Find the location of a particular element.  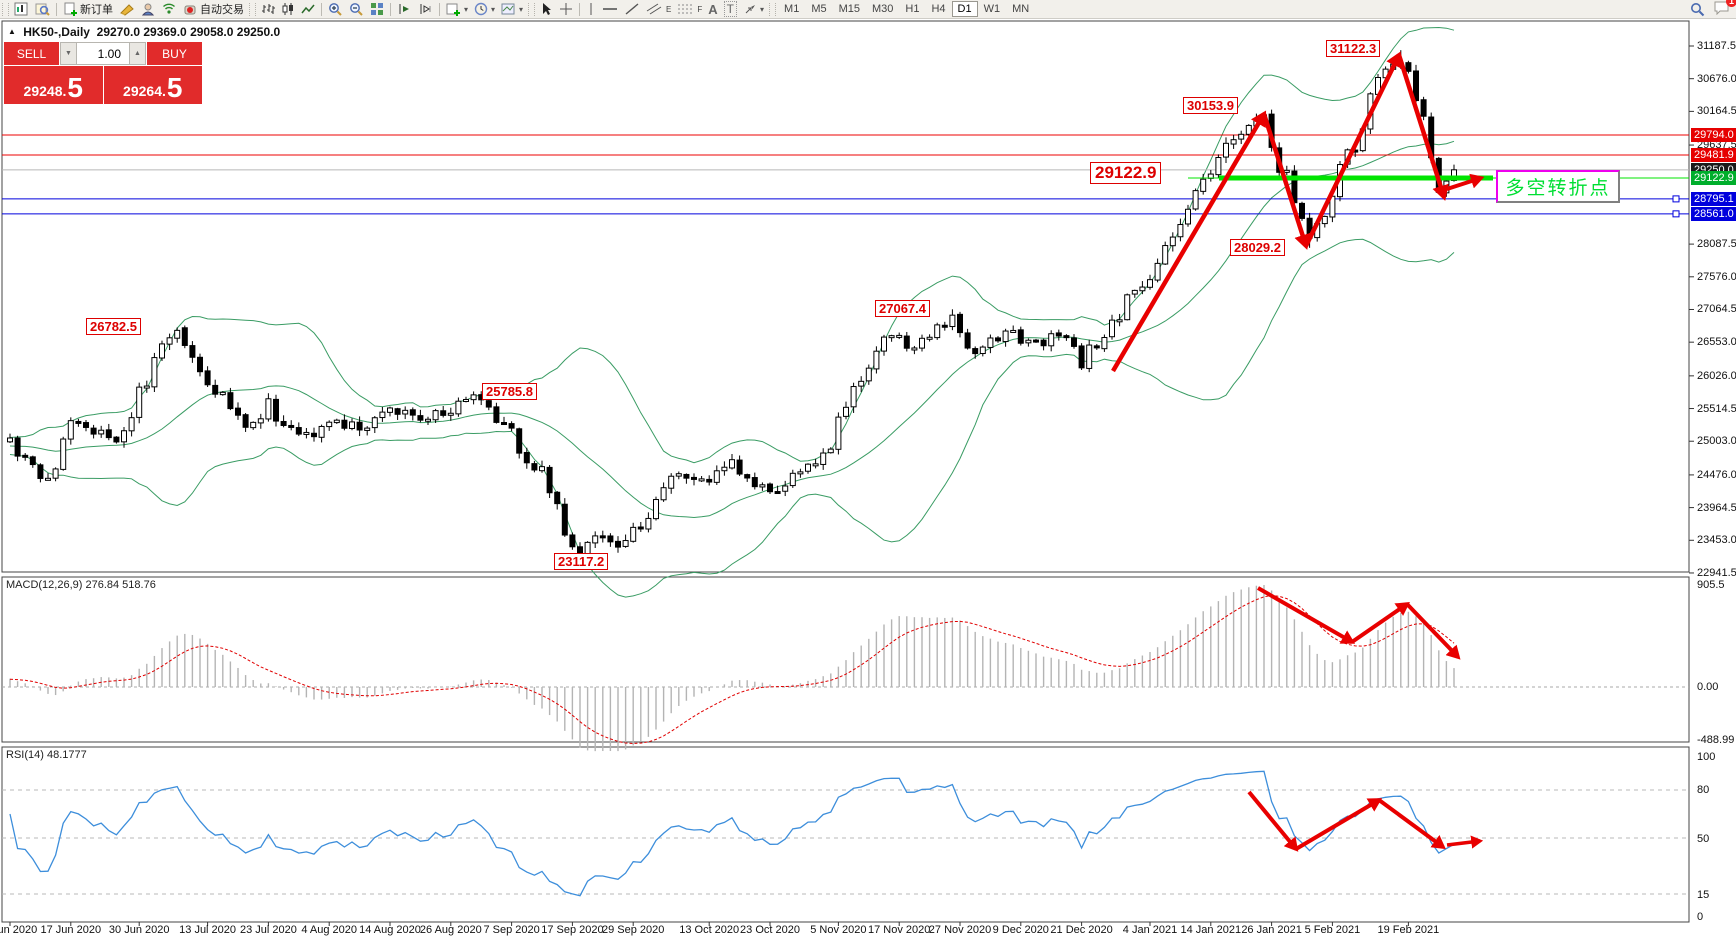

autotrading-icon is located at coordinates (190, 10).